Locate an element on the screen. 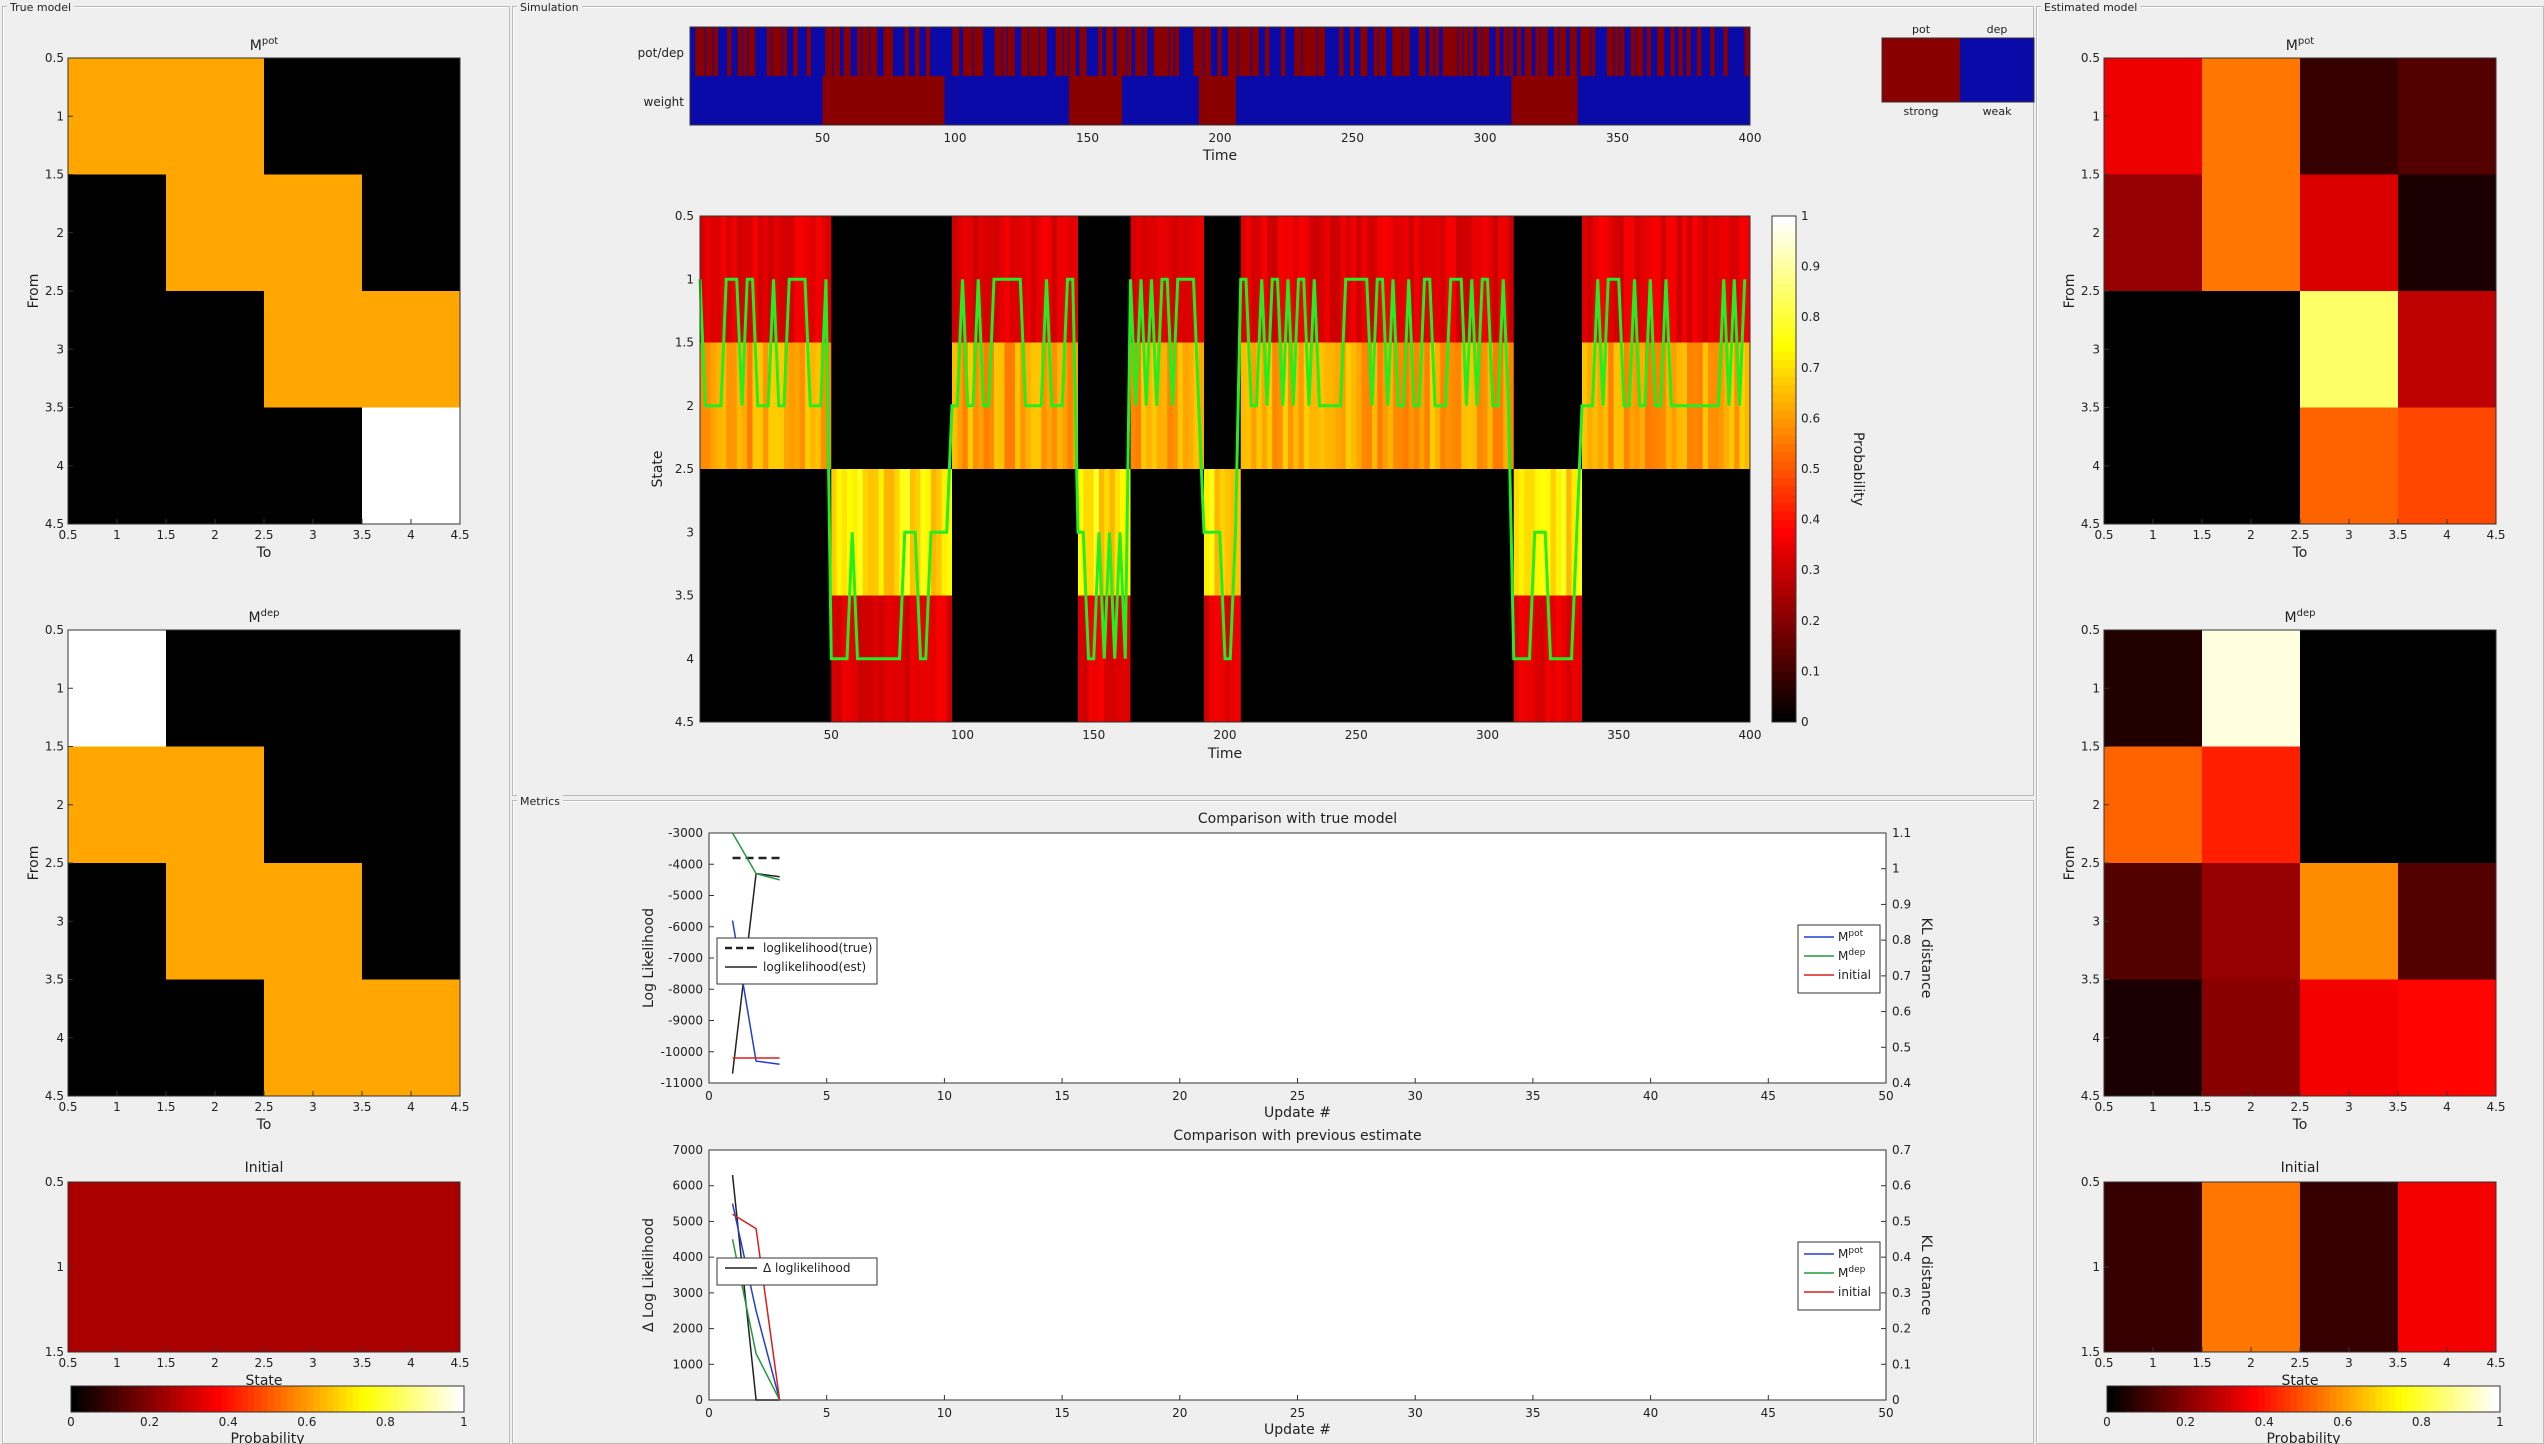 The width and height of the screenshot is (2544, 1444). y-right-tick-label: 0.5 is located at coordinates (1901, 1047).